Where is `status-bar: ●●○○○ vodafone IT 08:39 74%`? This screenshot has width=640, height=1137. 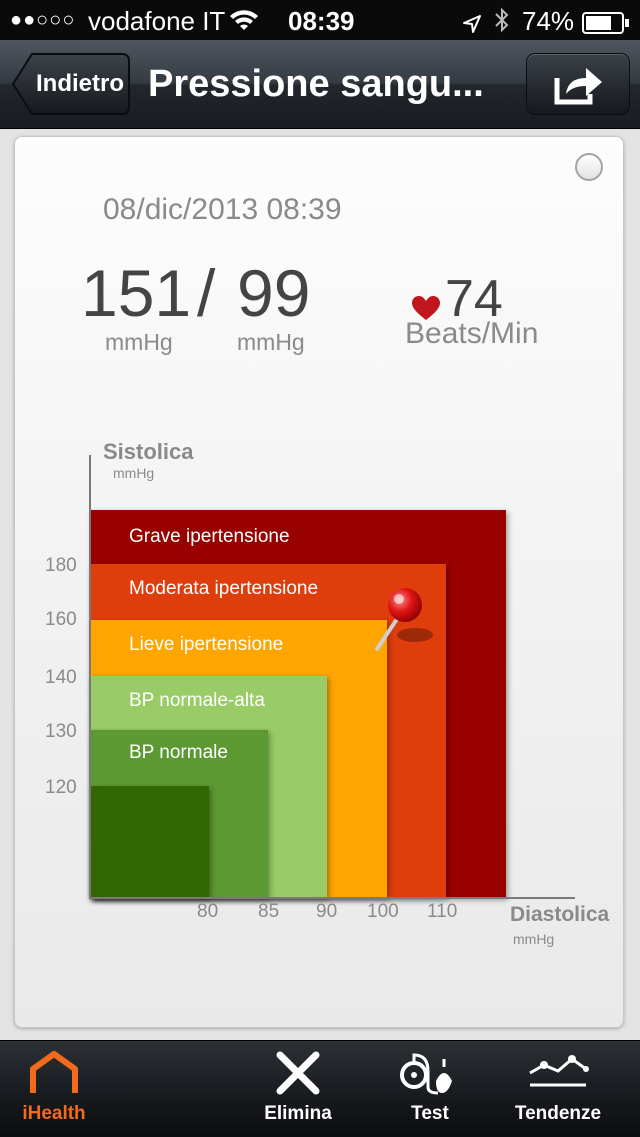
status-bar: ●●○○○ vodafone IT 08:39 74% is located at coordinates (320, 20).